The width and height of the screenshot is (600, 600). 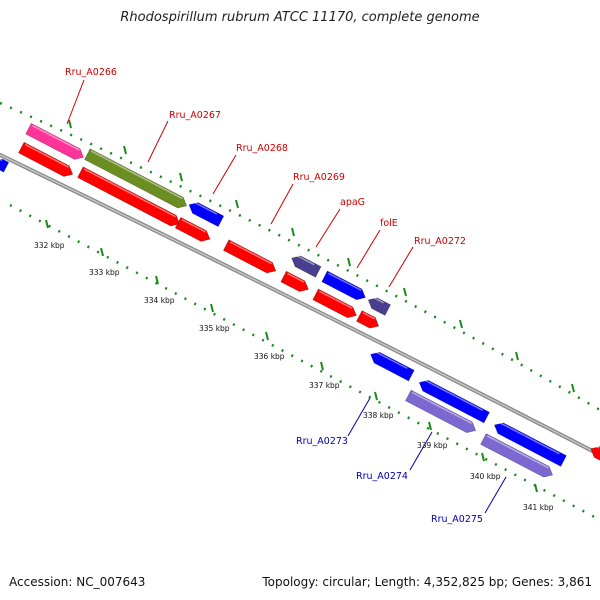 I want to click on gene-blue-b, so click(x=454, y=402).